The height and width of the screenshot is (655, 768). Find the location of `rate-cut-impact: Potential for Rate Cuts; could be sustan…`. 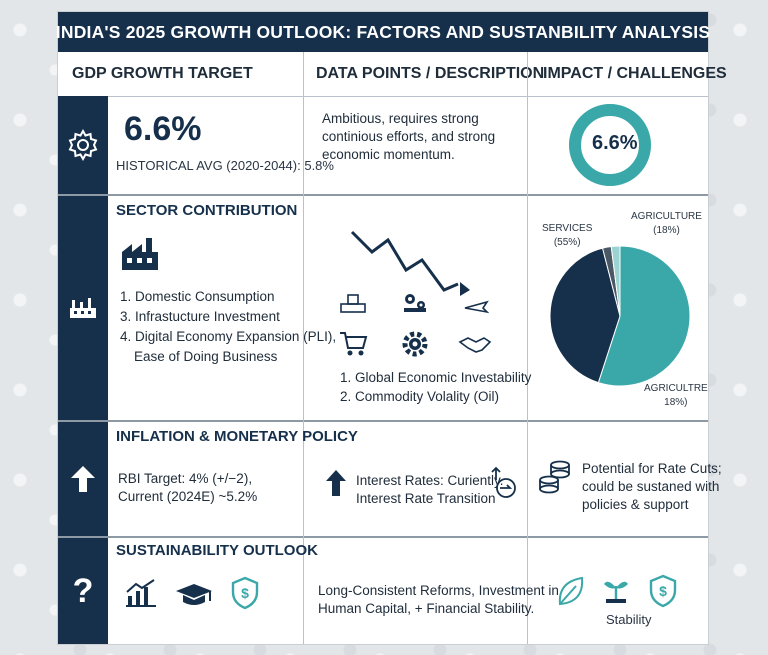

rate-cut-impact: Potential for Rate Cuts; could be sustan… is located at coordinates (652, 487).